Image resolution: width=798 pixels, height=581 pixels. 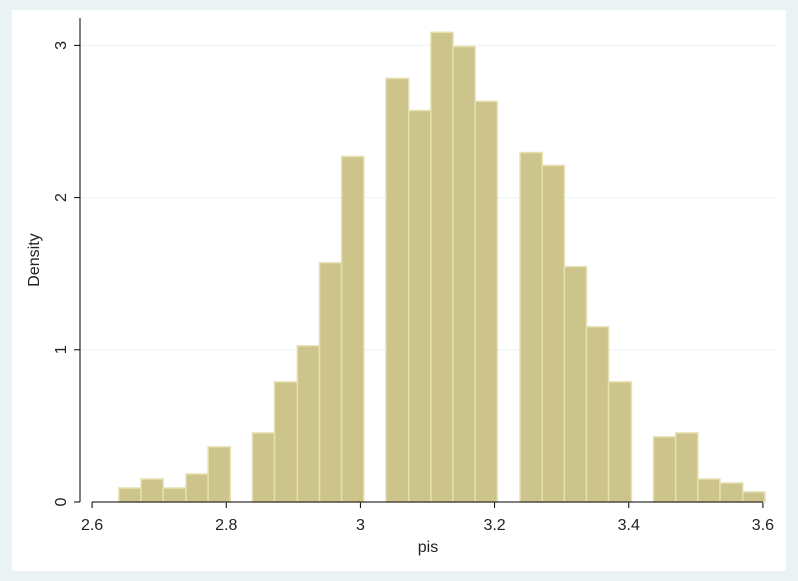 I want to click on x-tick-label: 2.6, so click(x=92, y=525).